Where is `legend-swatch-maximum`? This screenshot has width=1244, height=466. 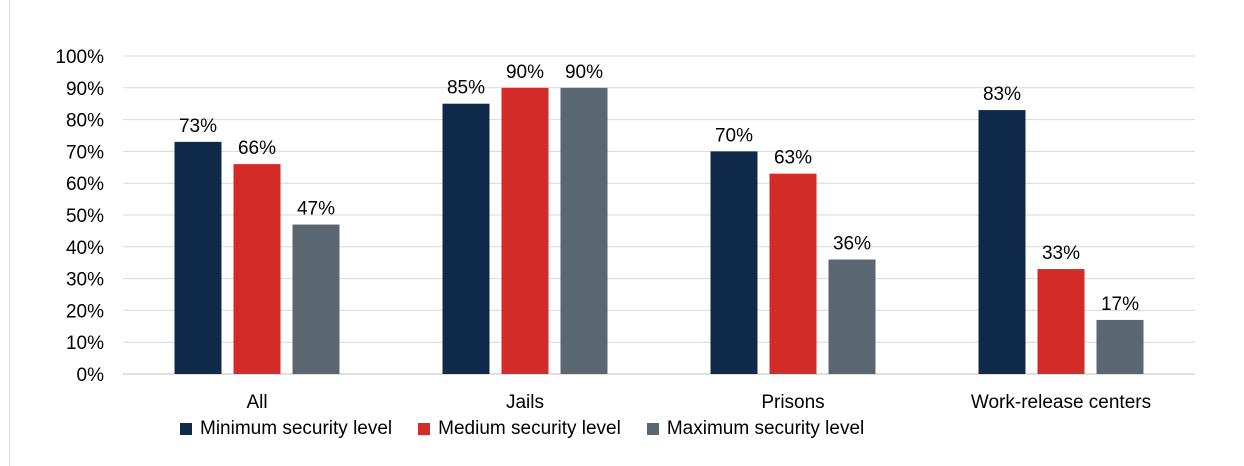
legend-swatch-maximum is located at coordinates (652, 429).